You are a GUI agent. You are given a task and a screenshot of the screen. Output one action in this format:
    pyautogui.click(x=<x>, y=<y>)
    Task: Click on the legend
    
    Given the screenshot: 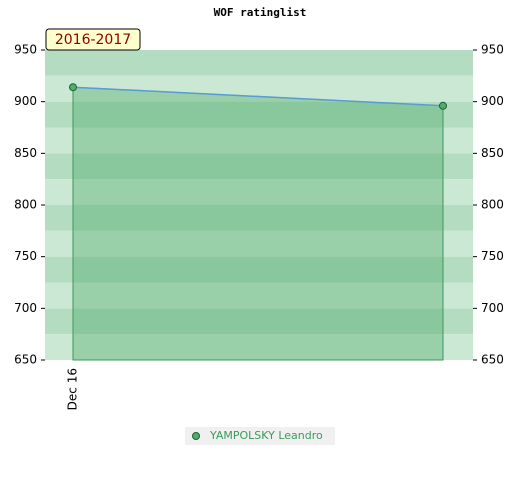 What is the action you would take?
    pyautogui.click(x=260, y=436)
    